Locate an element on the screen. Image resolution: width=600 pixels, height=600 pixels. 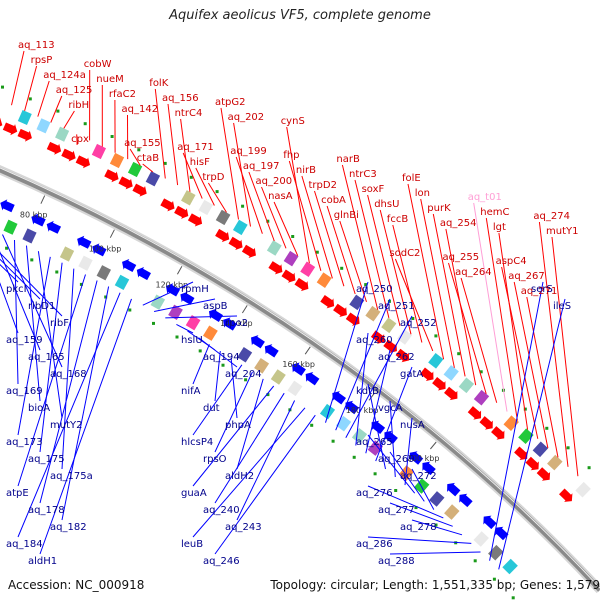
gene-label-aq-271: aq_271 is located at coordinates (539, 291).